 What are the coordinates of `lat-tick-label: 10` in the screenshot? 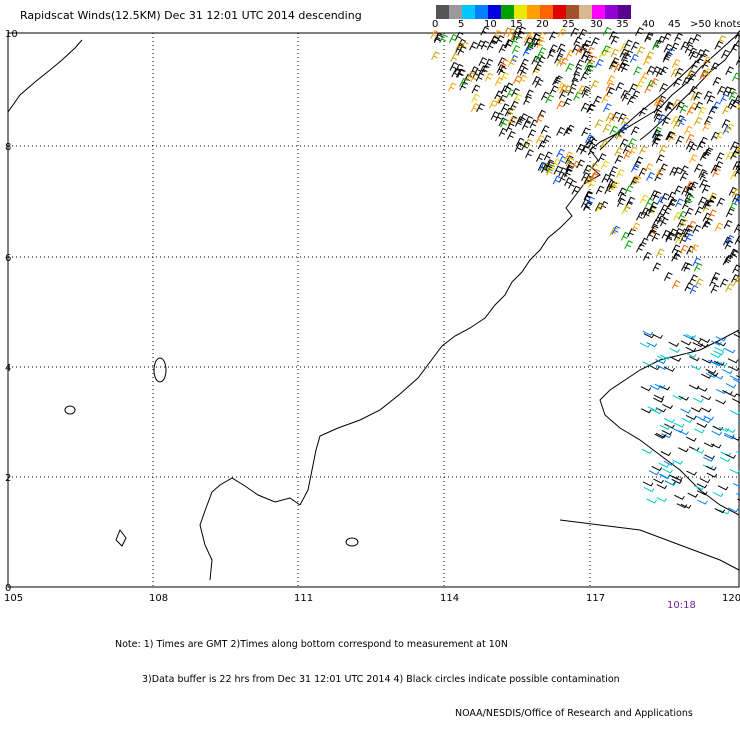 It's located at (11, 34).